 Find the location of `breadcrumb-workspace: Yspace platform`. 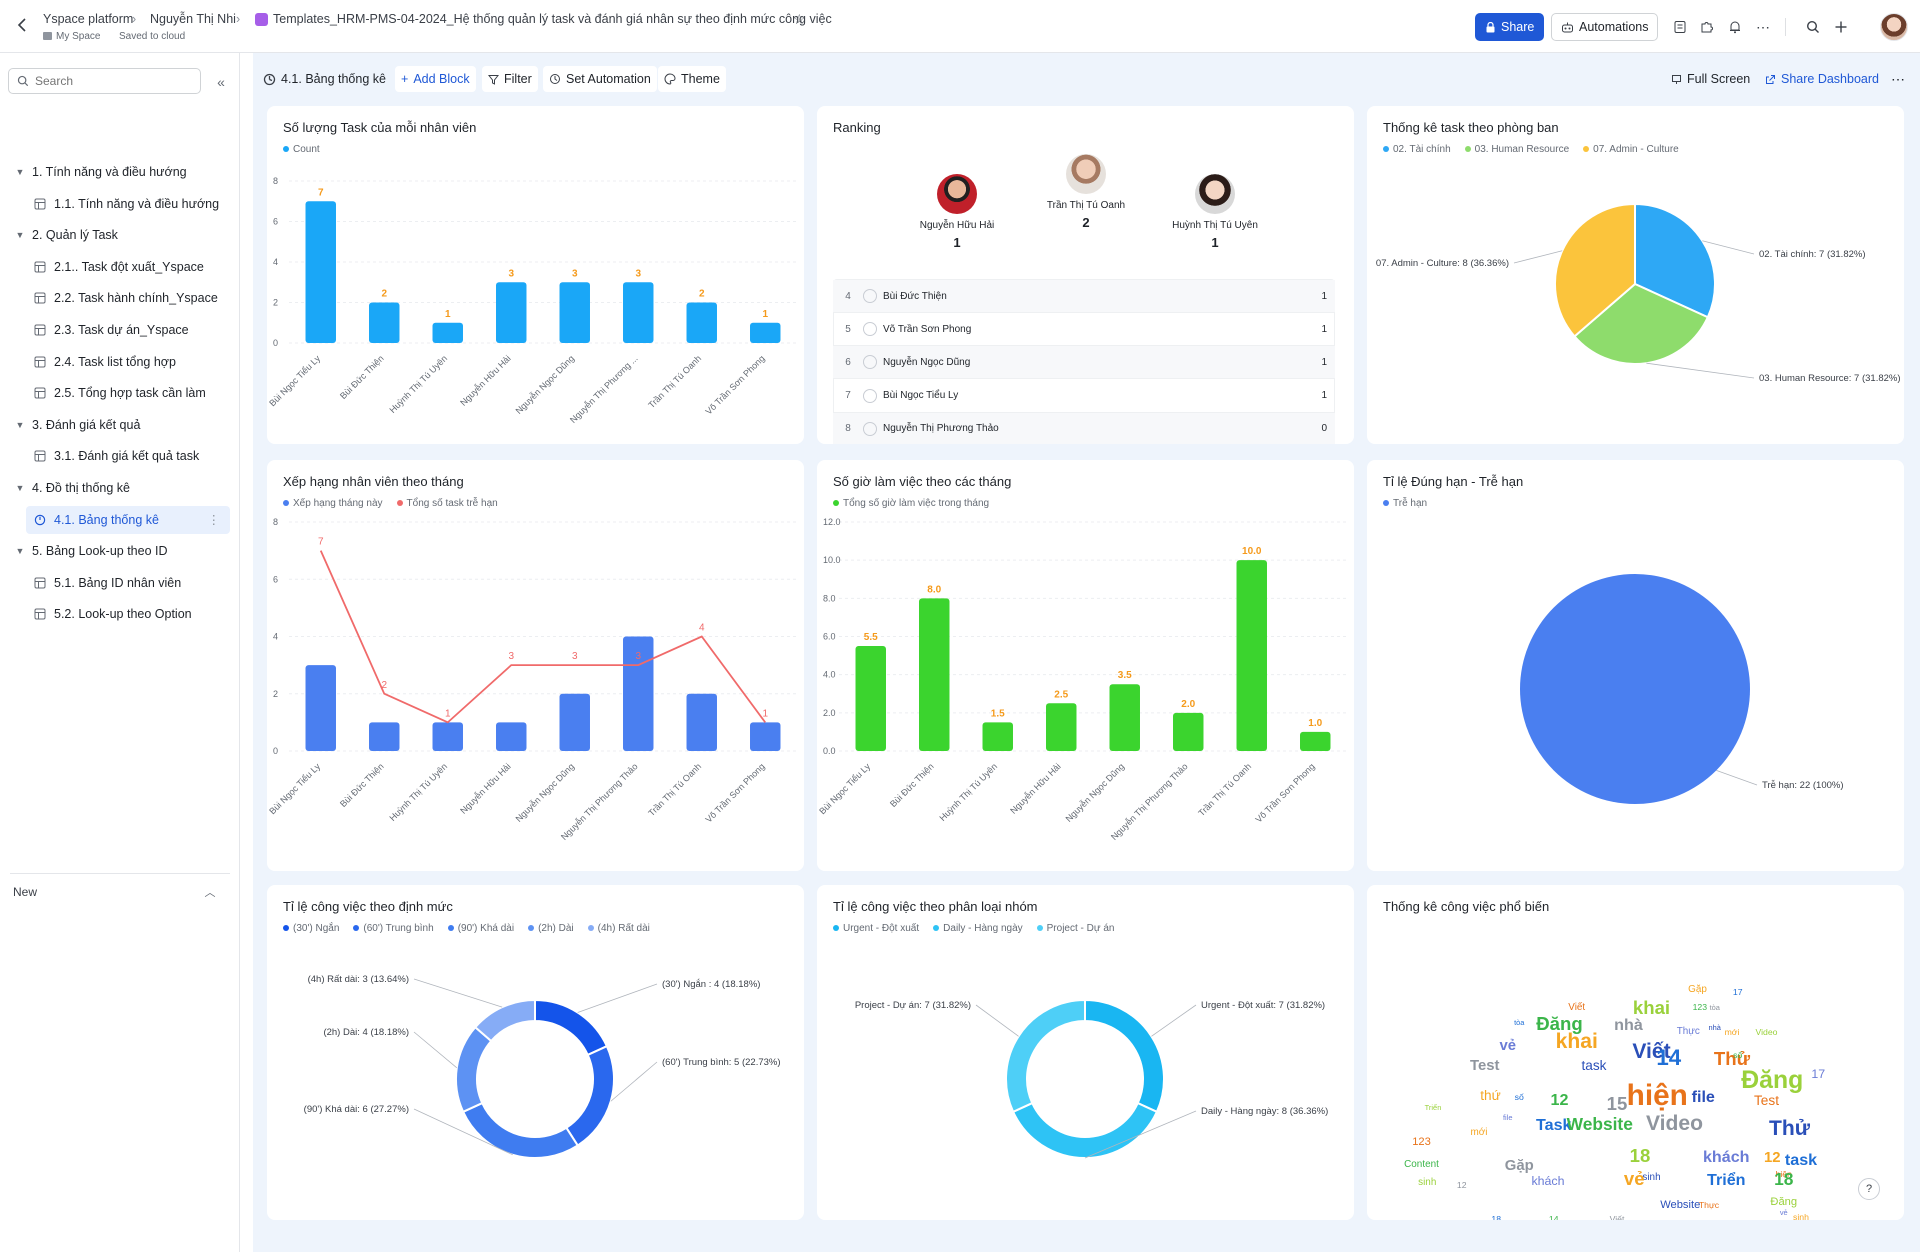

breadcrumb-workspace: Yspace platform is located at coordinates (88, 19).